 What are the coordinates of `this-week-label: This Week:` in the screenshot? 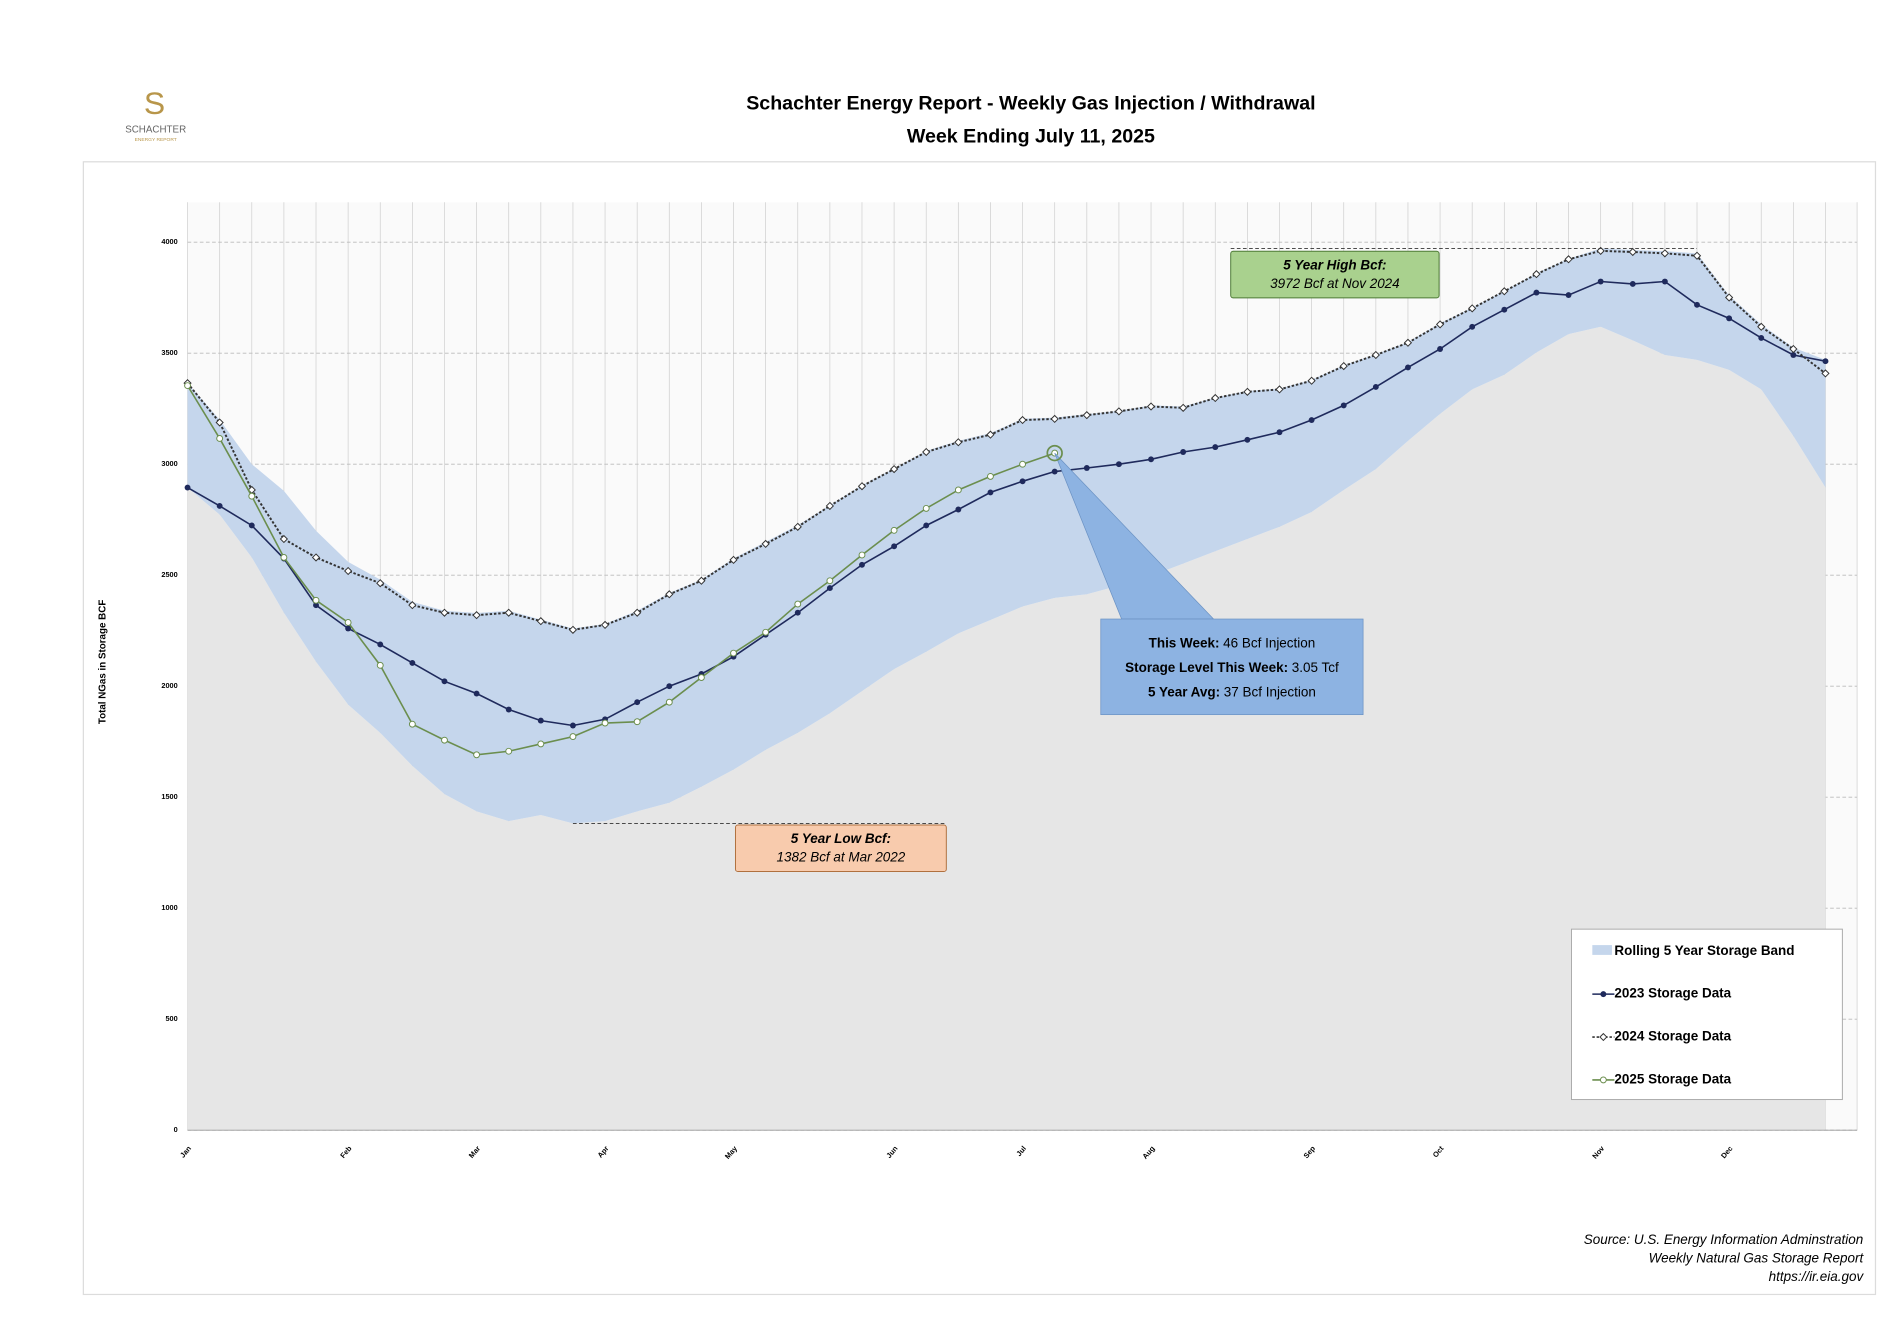 It's located at (1184, 642).